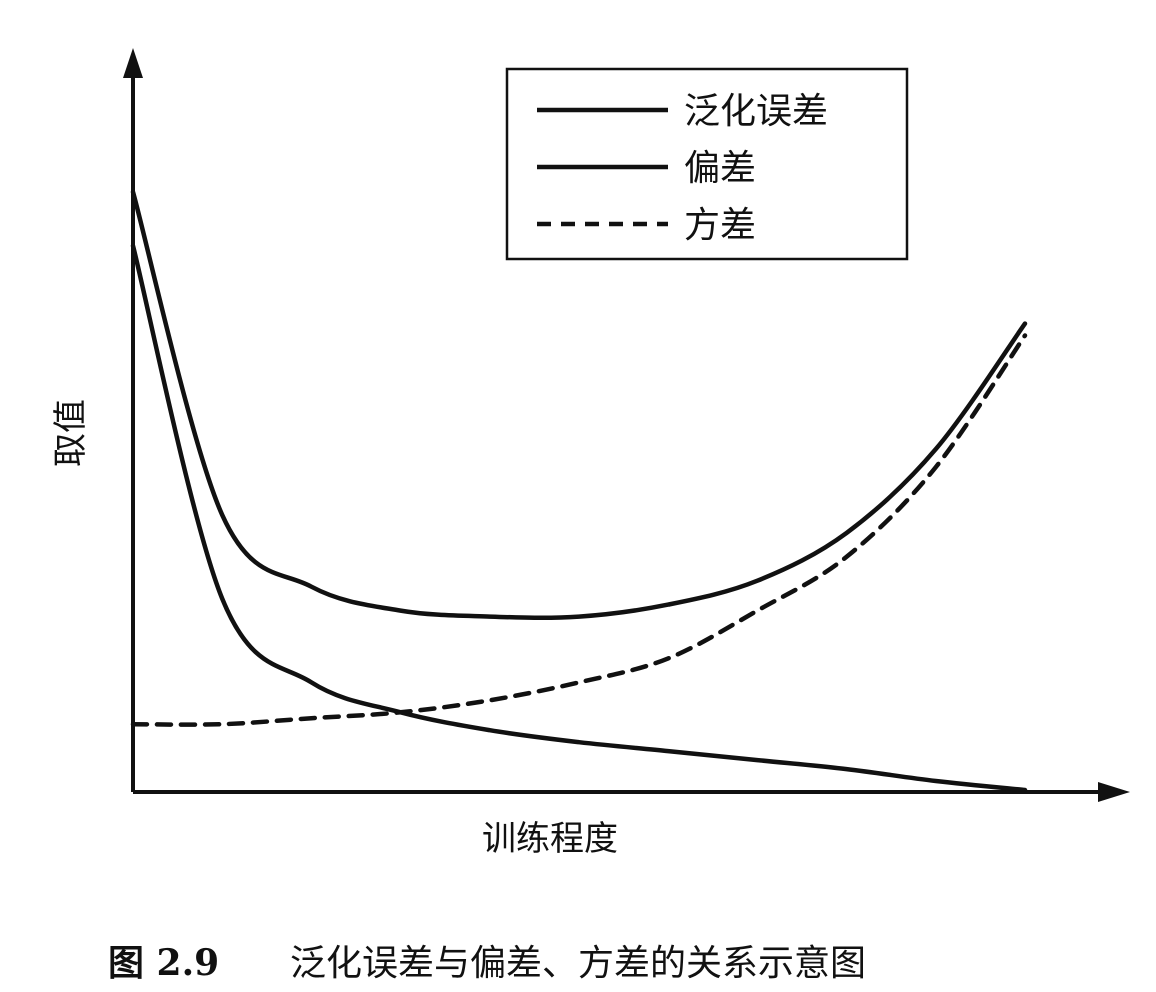 The image size is (1156, 992). I want to click on legend-label-2: 方差, so click(720, 225).